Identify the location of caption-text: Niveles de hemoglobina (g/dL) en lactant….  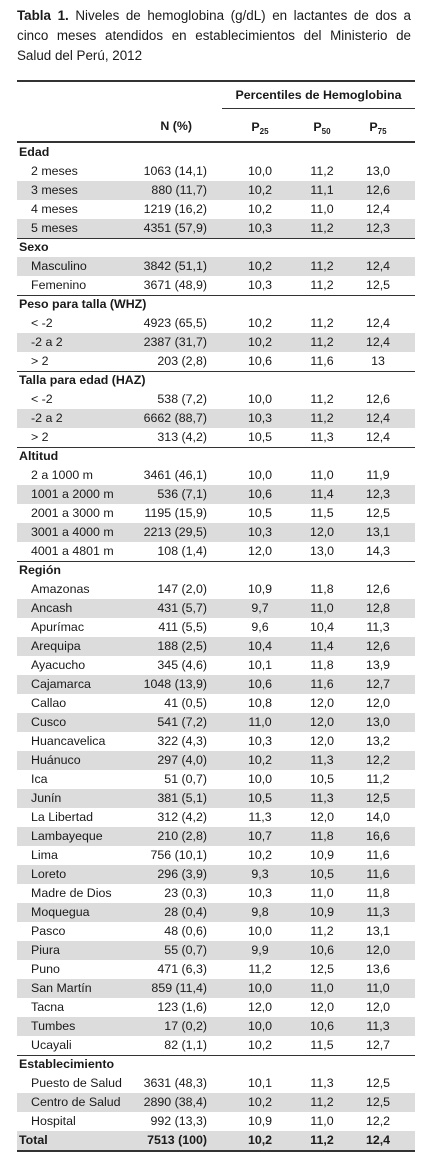
(214, 35).